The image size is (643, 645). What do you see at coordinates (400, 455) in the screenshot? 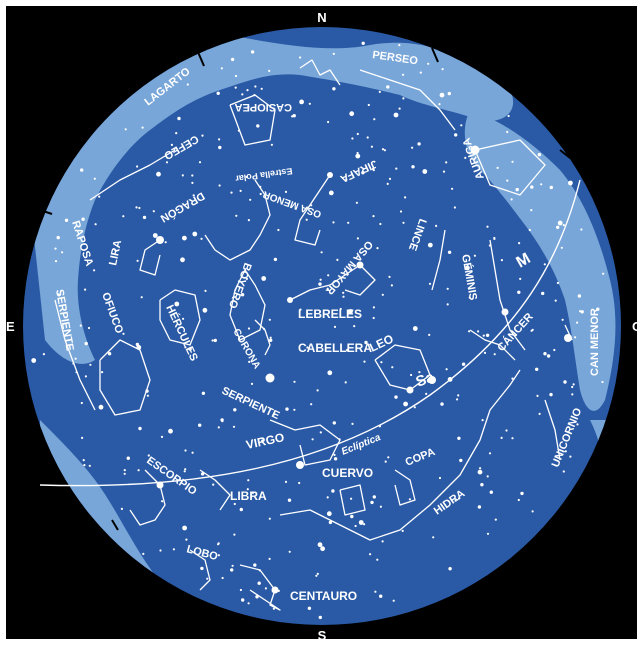
I see `hidra-lines` at bounding box center [400, 455].